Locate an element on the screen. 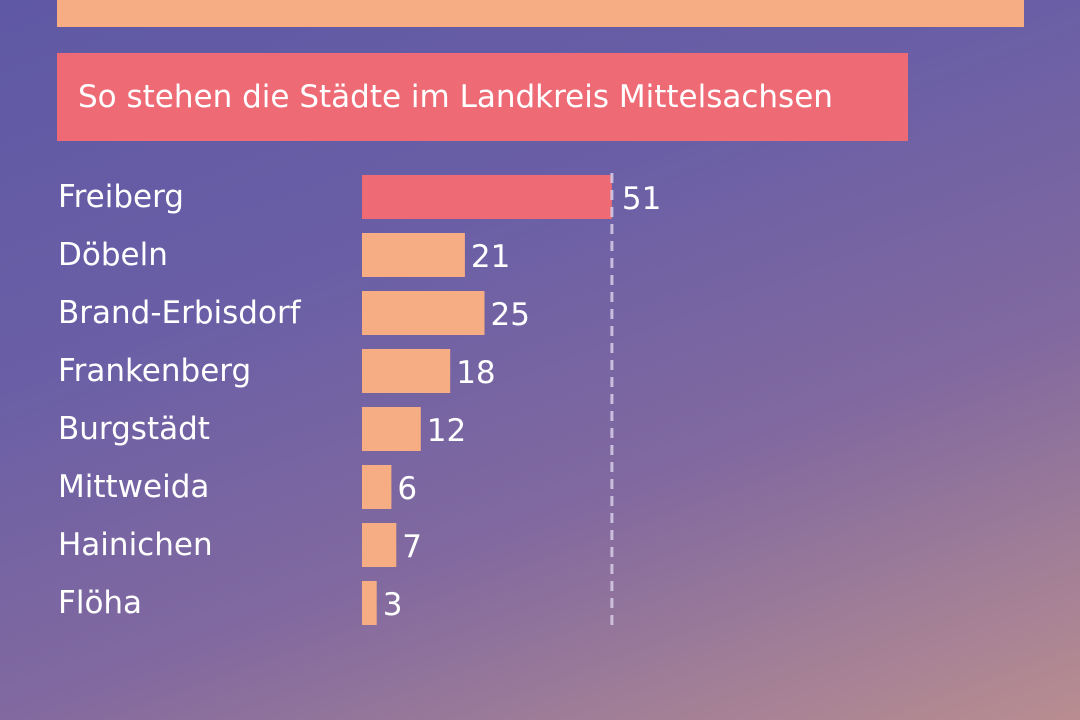 The width and height of the screenshot is (1080, 720). value-label: 6 is located at coordinates (407, 489).